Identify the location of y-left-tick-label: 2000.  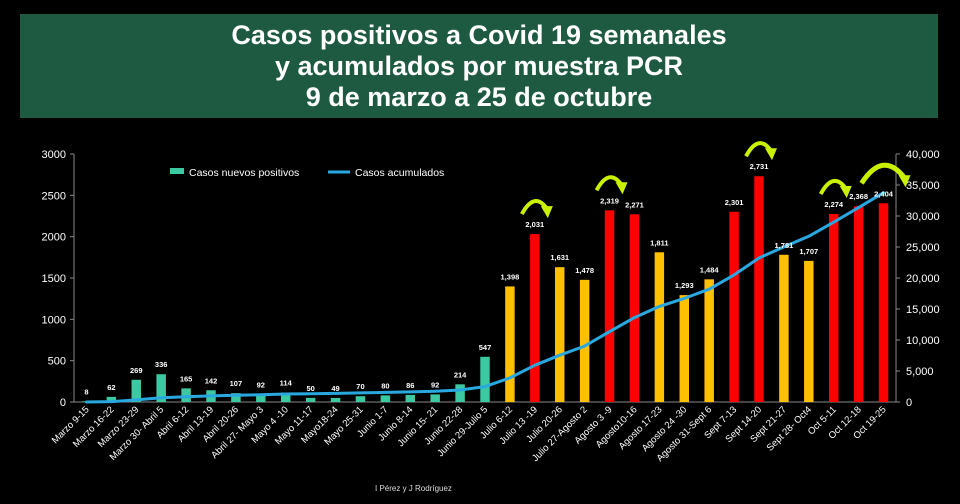
(54, 238).